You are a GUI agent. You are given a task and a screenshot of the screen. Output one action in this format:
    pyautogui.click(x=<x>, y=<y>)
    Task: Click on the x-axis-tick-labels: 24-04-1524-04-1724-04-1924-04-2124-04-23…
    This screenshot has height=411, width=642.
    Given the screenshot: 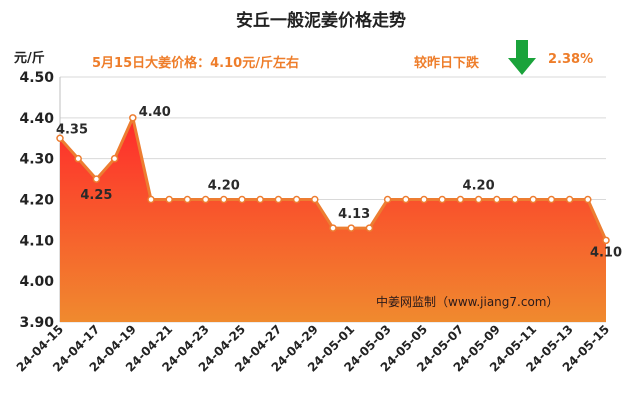 What is the action you would take?
    pyautogui.click(x=313, y=348)
    